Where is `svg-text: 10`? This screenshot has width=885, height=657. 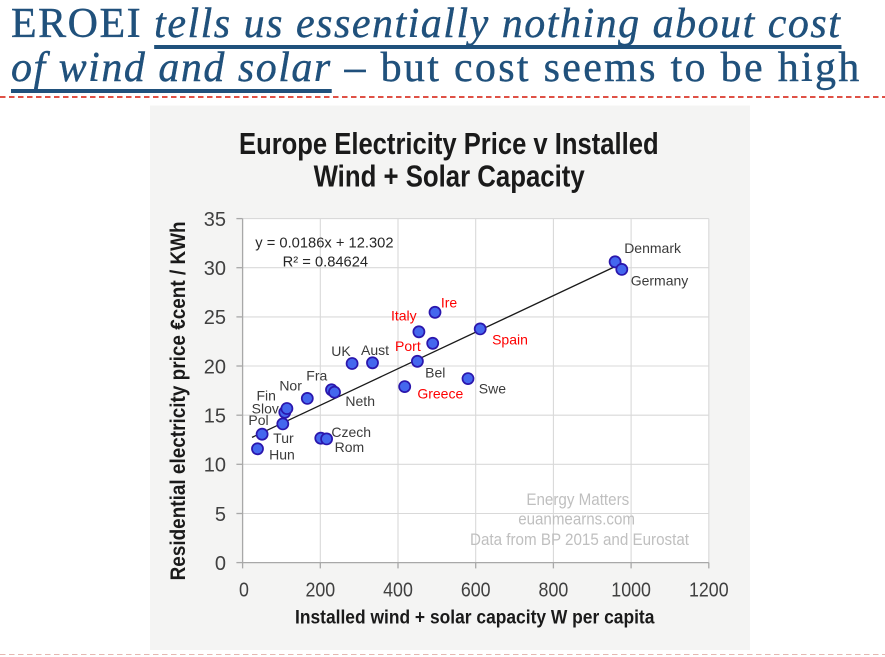
svg-text: 10 is located at coordinates (215, 466).